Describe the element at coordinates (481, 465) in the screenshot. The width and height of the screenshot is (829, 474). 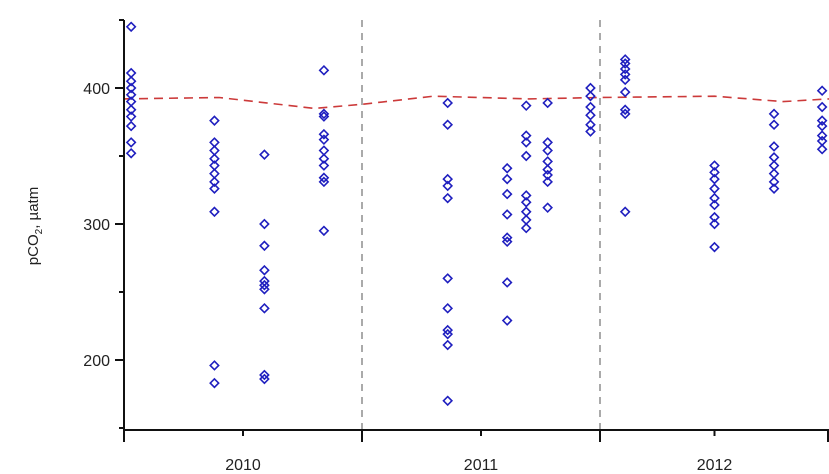
I see `x-tick-label: 2011` at that location.